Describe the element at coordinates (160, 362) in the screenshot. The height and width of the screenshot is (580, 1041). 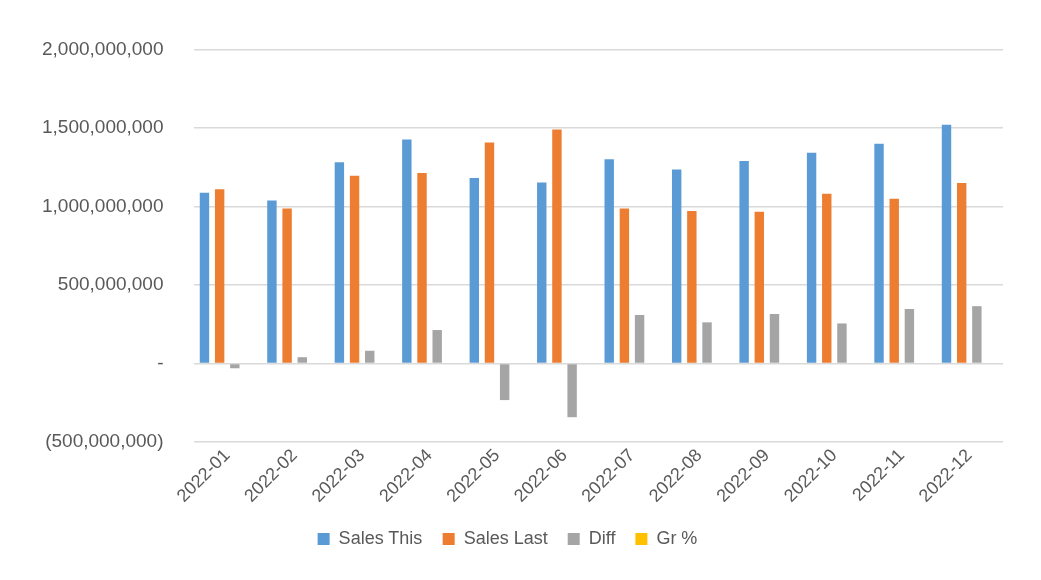
I see `y-tick-label: -` at that location.